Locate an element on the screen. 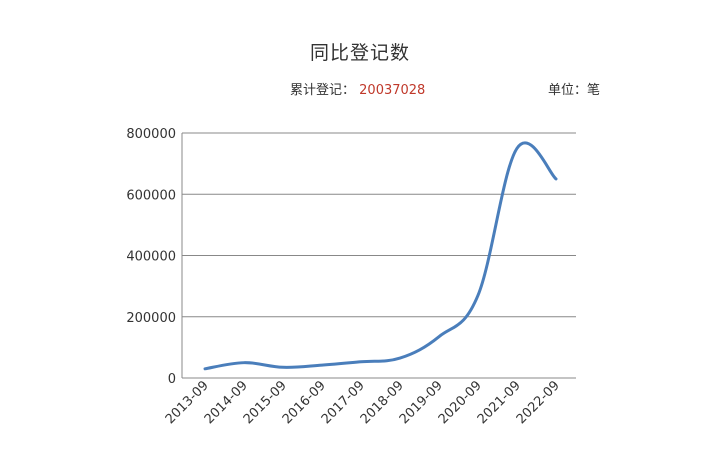 The width and height of the screenshot is (720, 470). total-value: 20037028 is located at coordinates (392, 90).